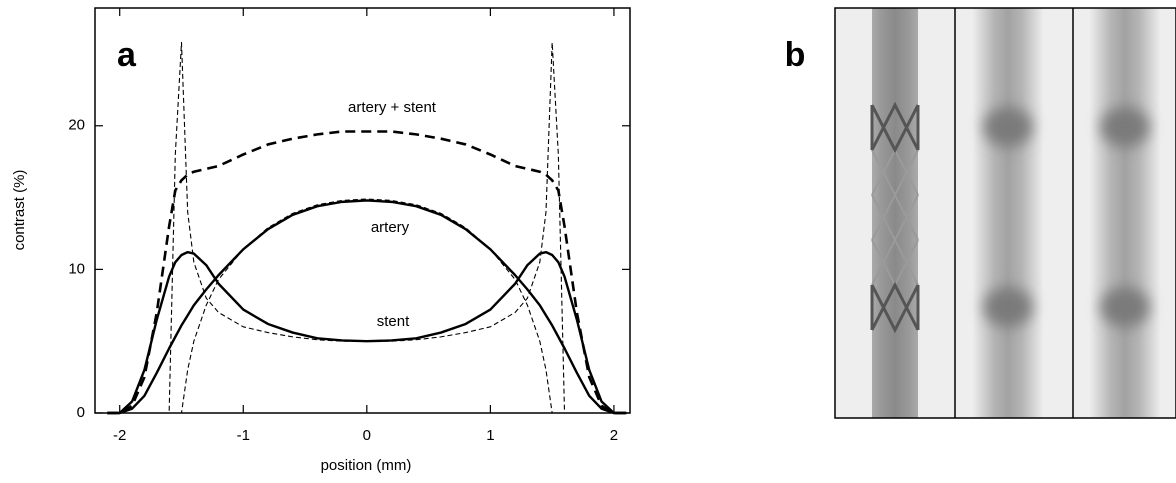 This screenshot has width=1176, height=483. What do you see at coordinates (243, 435) in the screenshot?
I see `x-tick-label: -1` at bounding box center [243, 435].